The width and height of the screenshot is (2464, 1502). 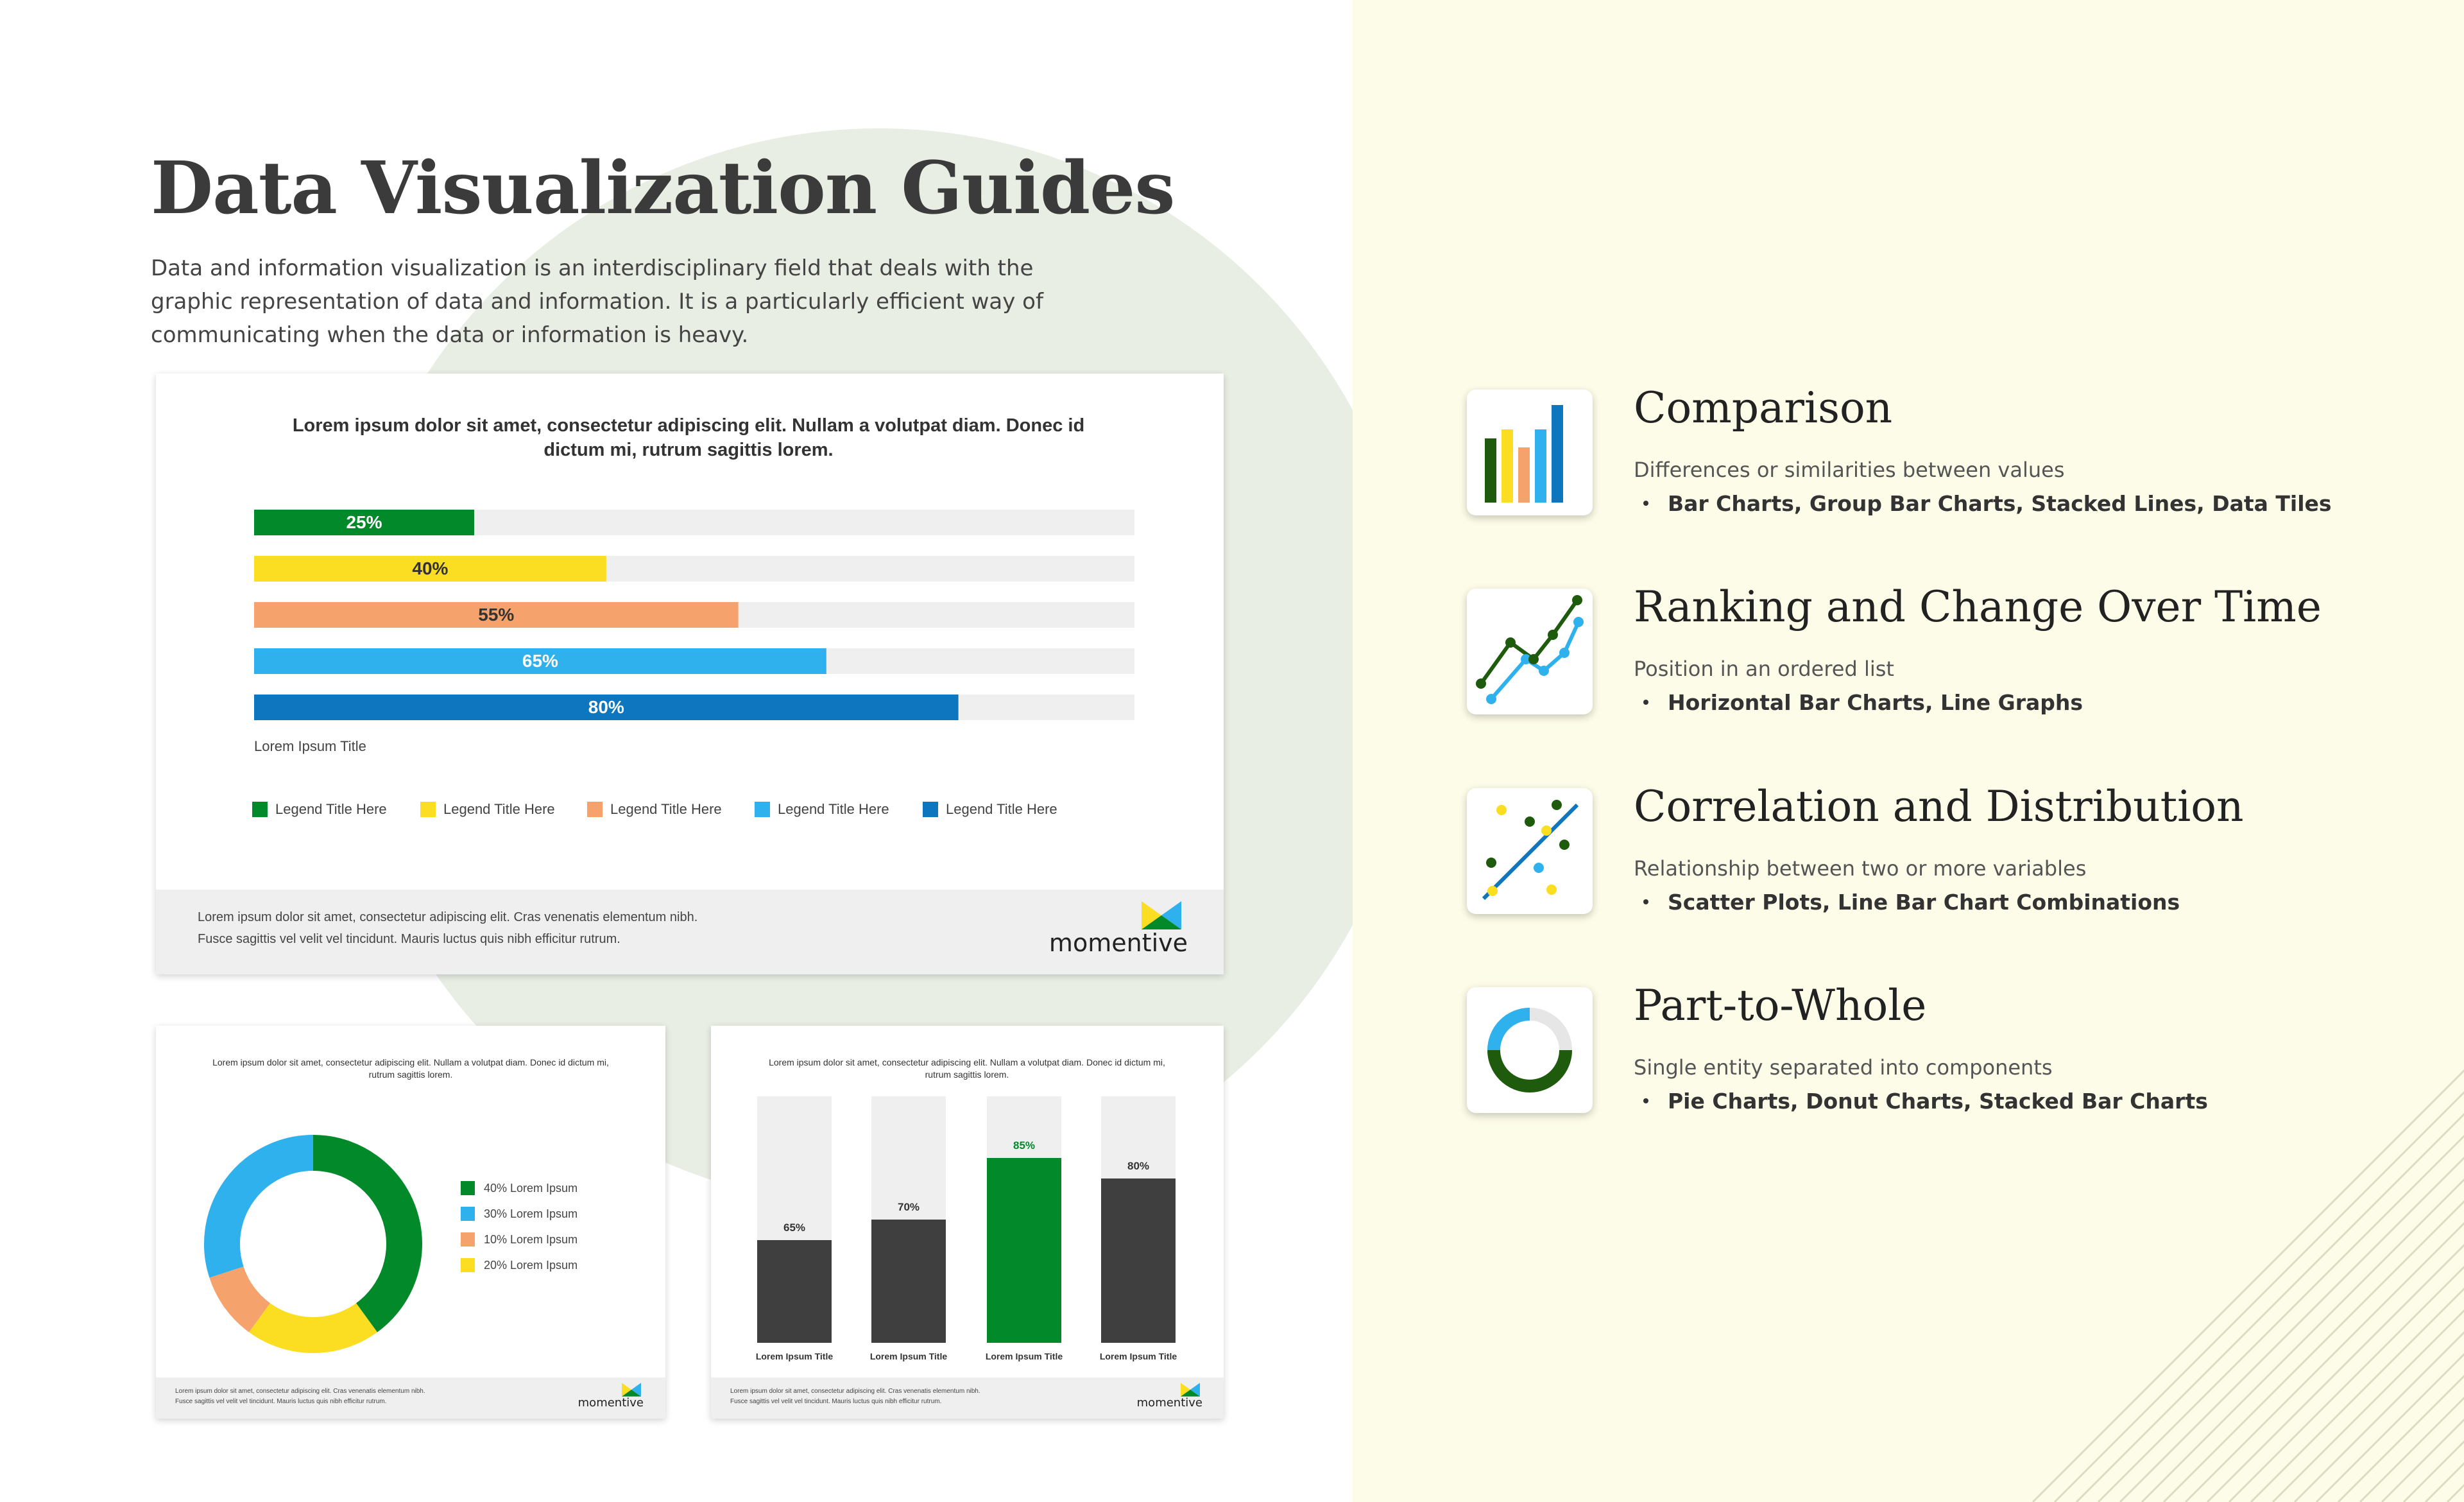 I want to click on axis-title: Lorem Ipsum Title, so click(x=310, y=746).